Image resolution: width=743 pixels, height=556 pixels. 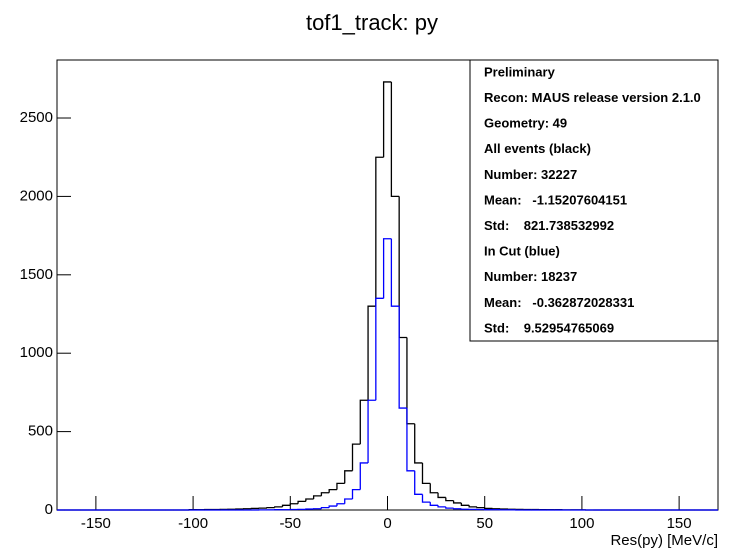 I want to click on stats-line: Std: 9.52954765069, so click(x=549, y=327).